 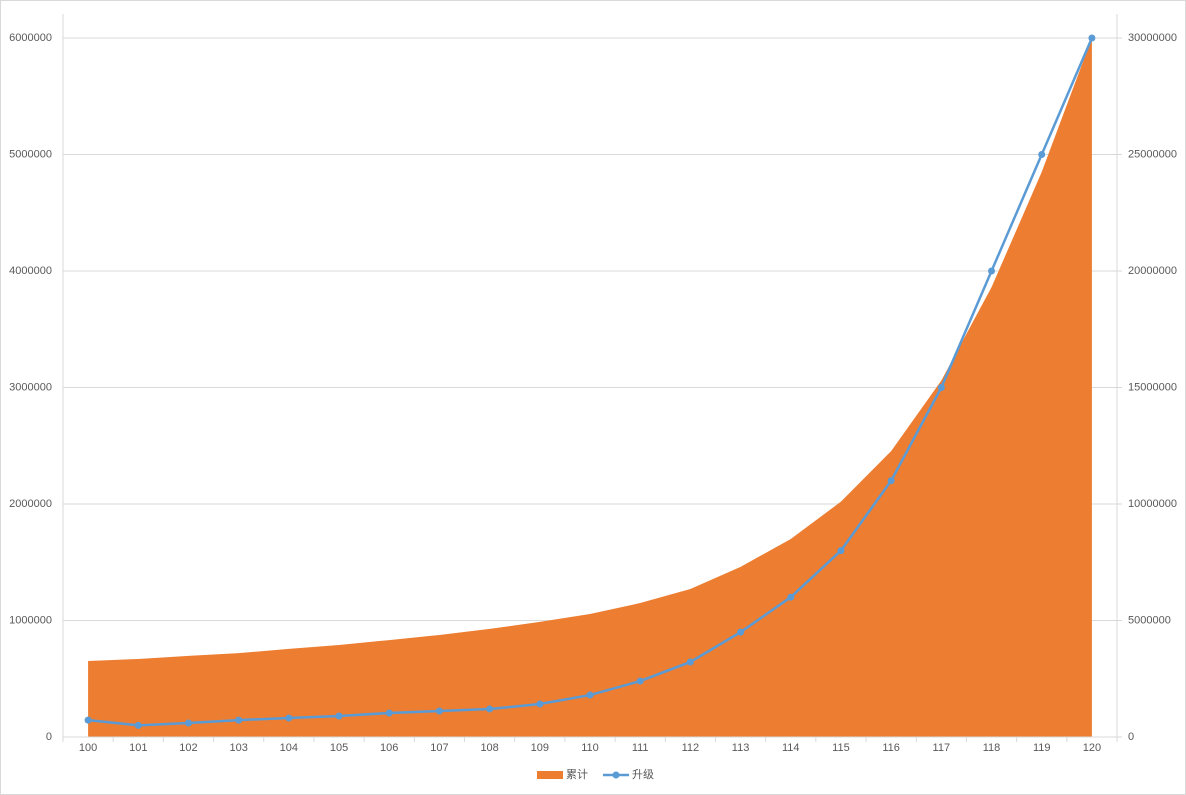 I want to click on x-tick-label: 107, so click(x=439, y=748).